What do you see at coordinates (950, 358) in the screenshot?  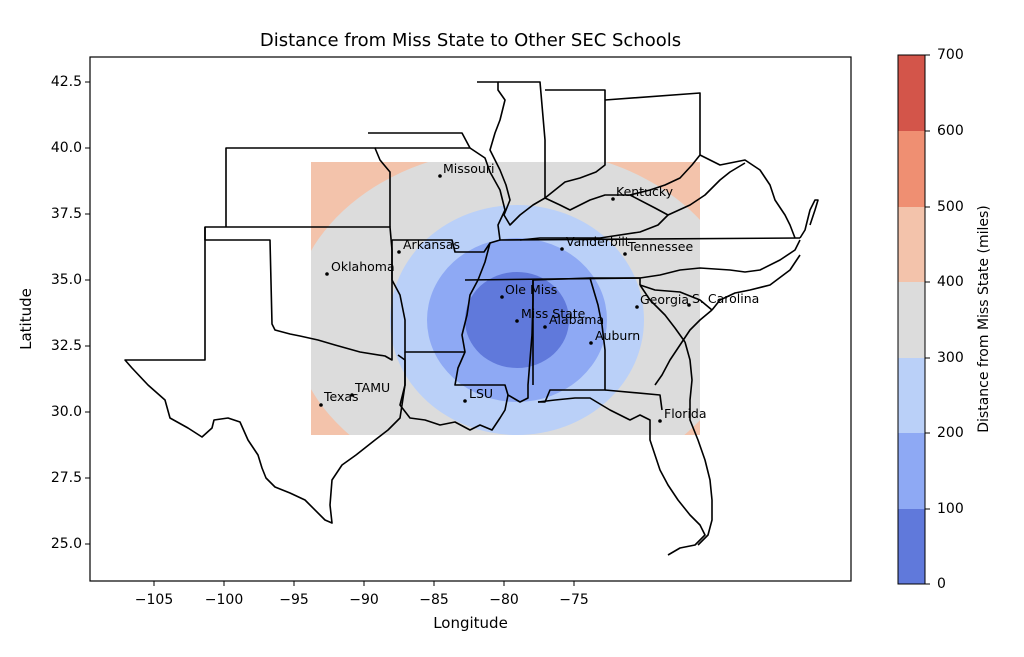 I see `colorbar-tick-label: 300` at bounding box center [950, 358].